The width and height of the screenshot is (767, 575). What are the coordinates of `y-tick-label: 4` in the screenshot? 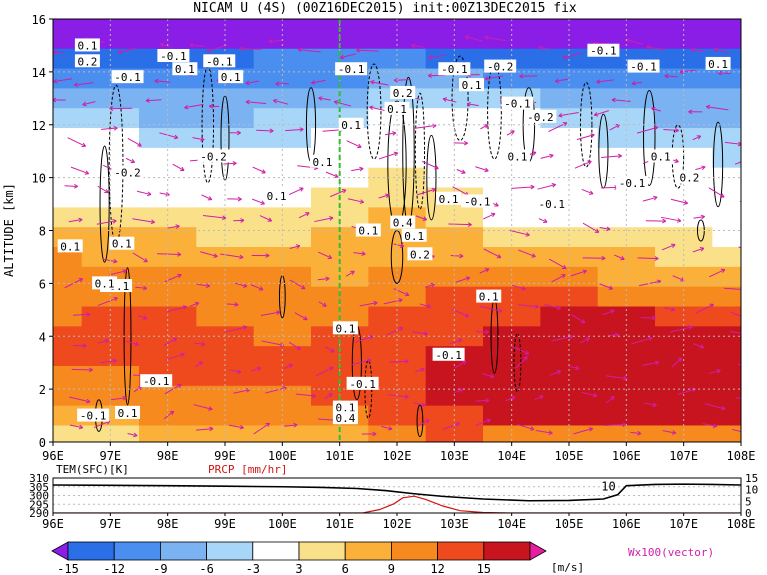 It's located at (42, 337).